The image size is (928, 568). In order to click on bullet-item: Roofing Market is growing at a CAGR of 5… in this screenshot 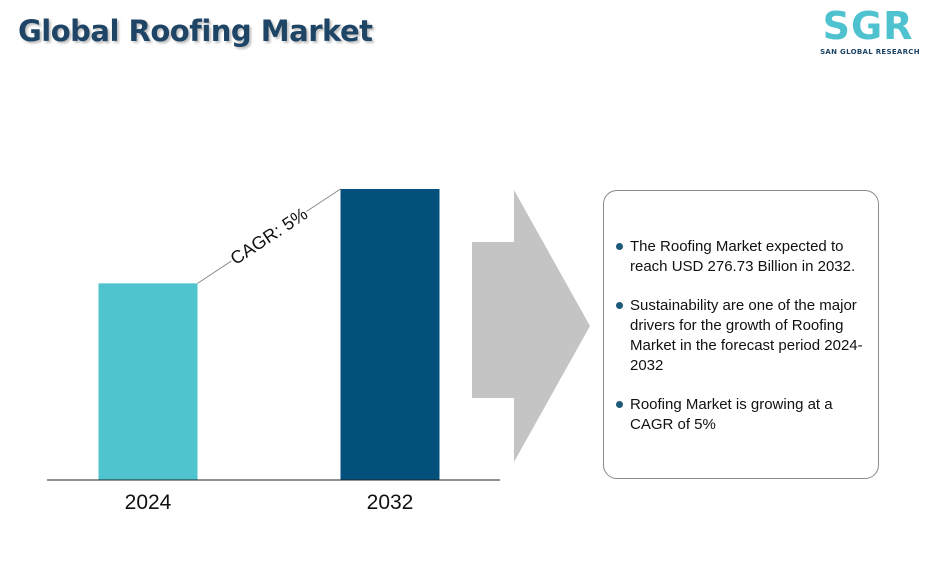, I will do `click(739, 415)`.